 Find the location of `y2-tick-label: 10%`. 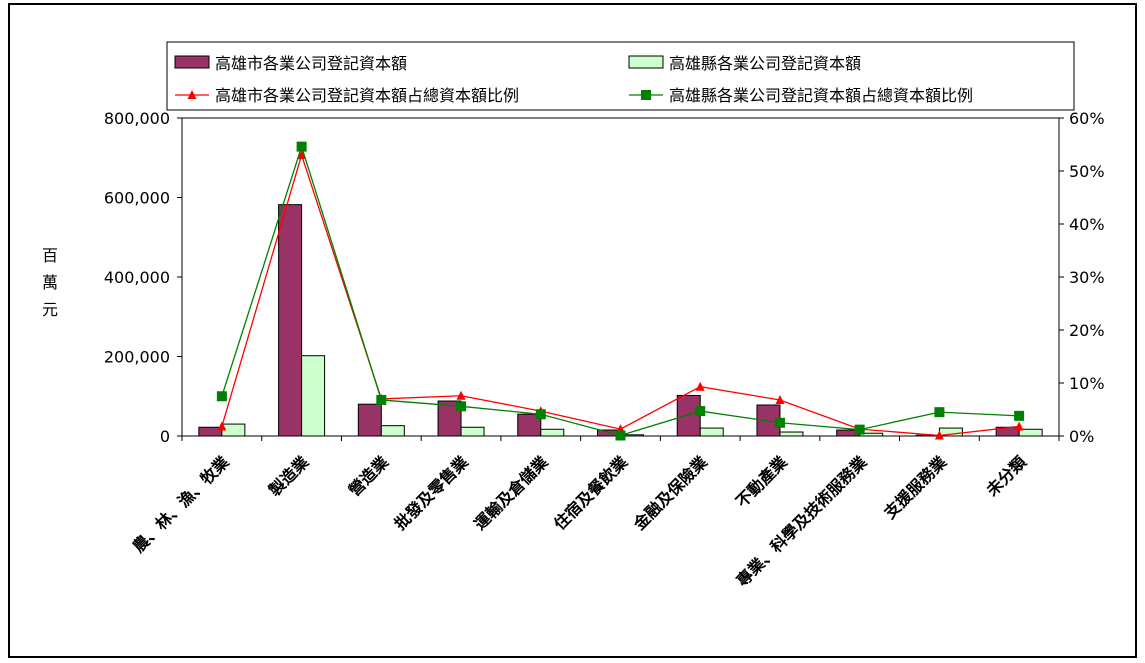

y2-tick-label: 10% is located at coordinates (1087, 383).